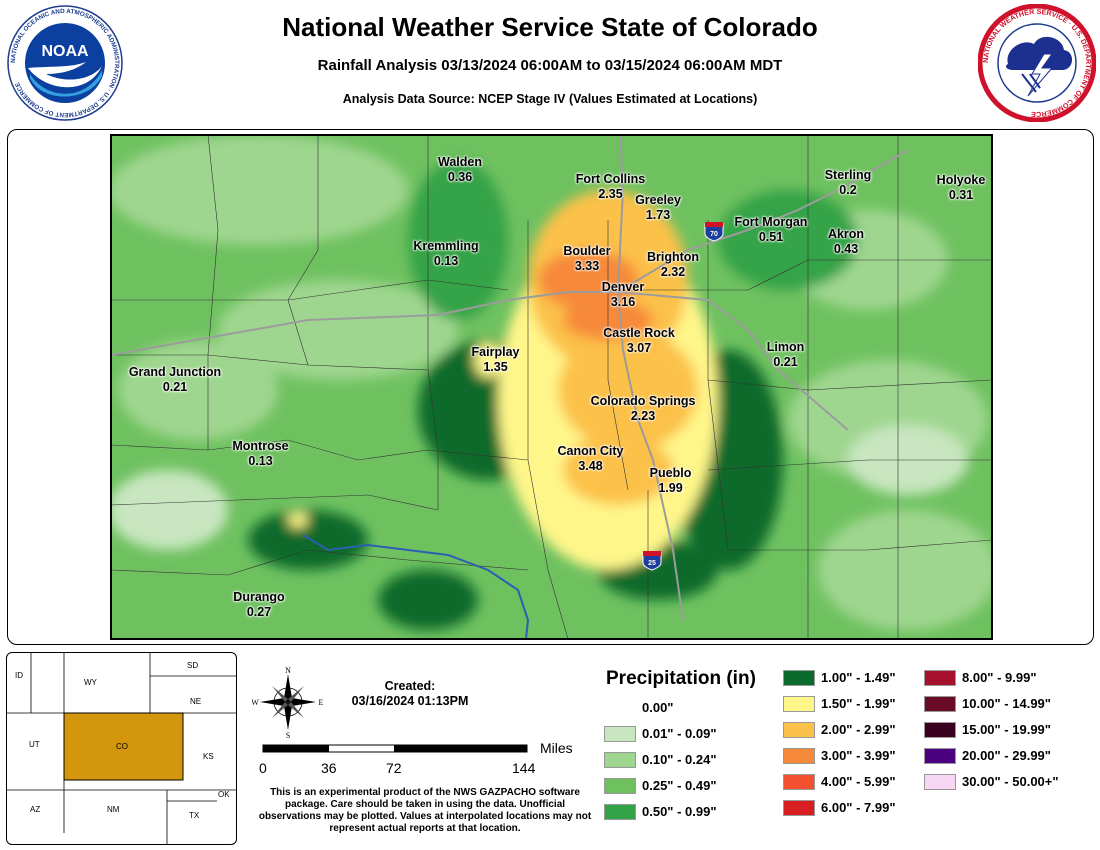  I want to click on legend-label: 4.00" - 5.99", so click(858, 781).